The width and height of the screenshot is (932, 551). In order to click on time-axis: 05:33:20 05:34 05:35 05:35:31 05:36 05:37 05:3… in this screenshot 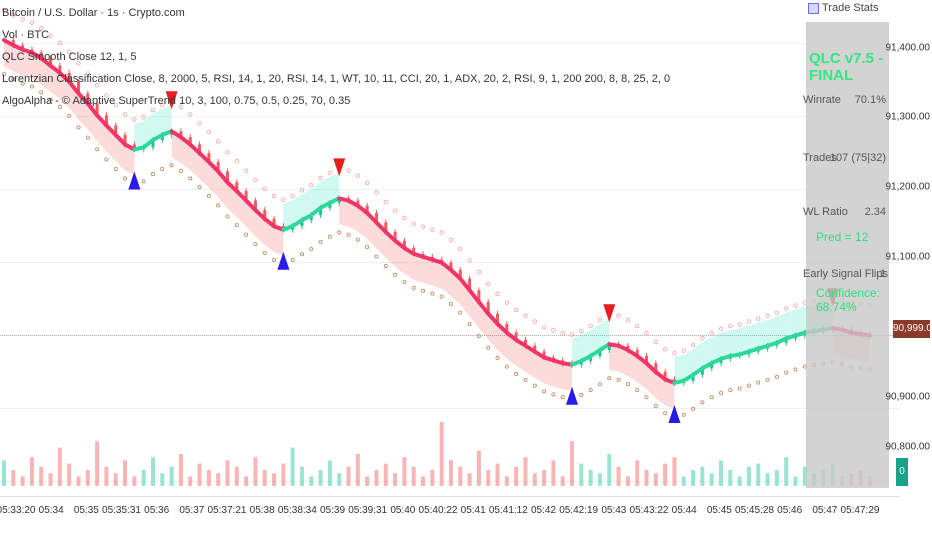, I will do `click(450, 523)`.